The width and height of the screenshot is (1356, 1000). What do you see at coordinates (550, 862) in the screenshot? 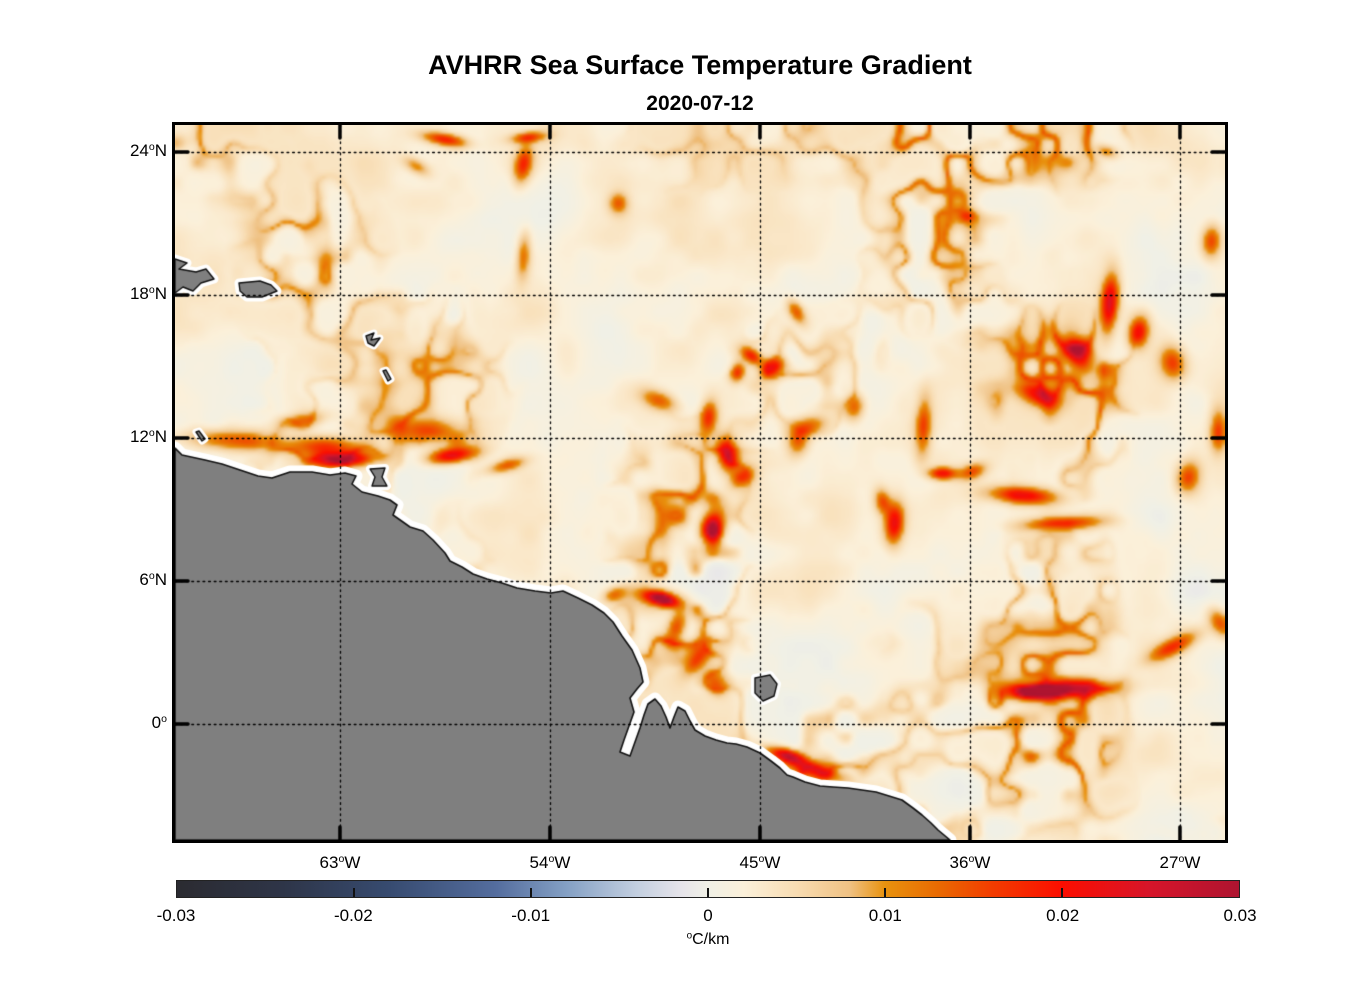
I see `x-tick-label: 54oW` at bounding box center [550, 862].